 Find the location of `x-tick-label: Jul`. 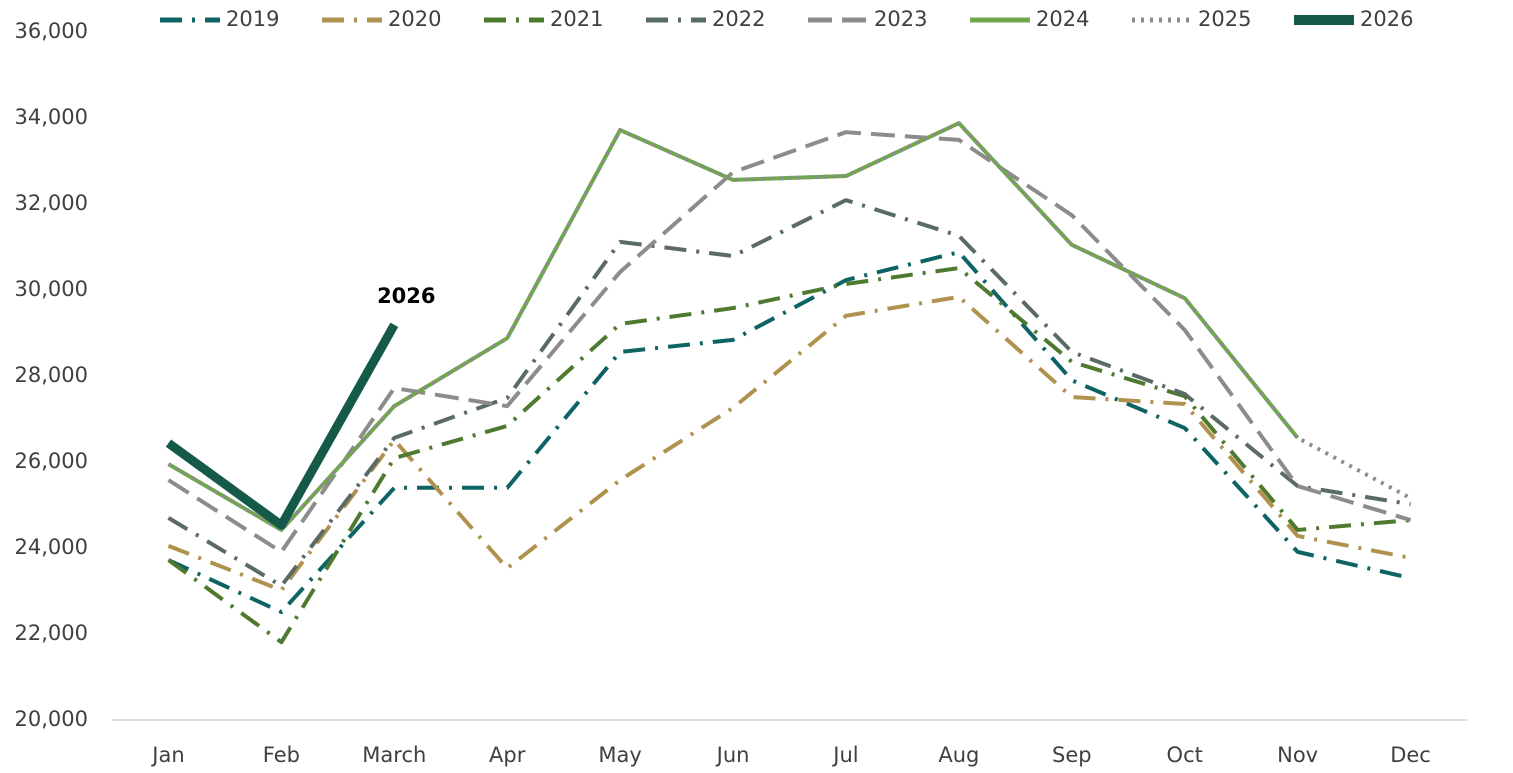

x-tick-label: Jul is located at coordinates (844, 755).